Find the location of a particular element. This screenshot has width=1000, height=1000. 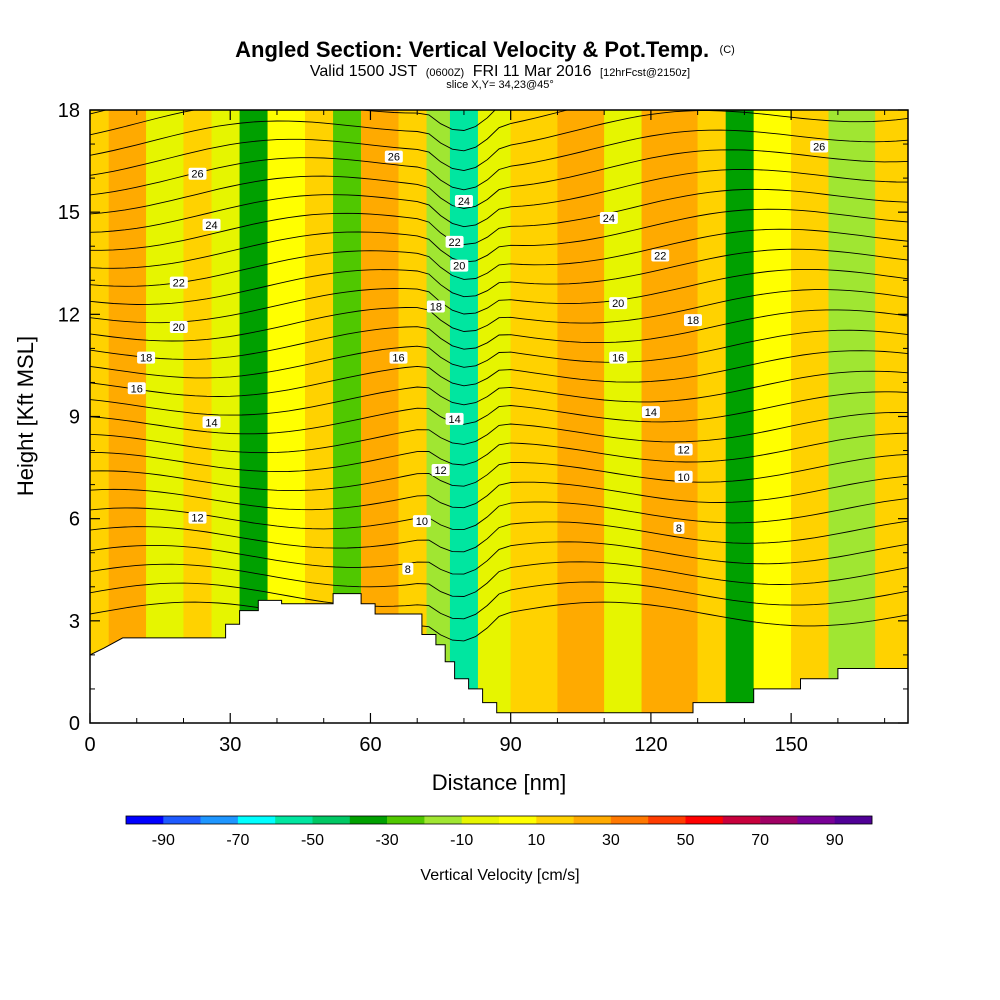

colorbar-tick-label: -30 is located at coordinates (387, 840).